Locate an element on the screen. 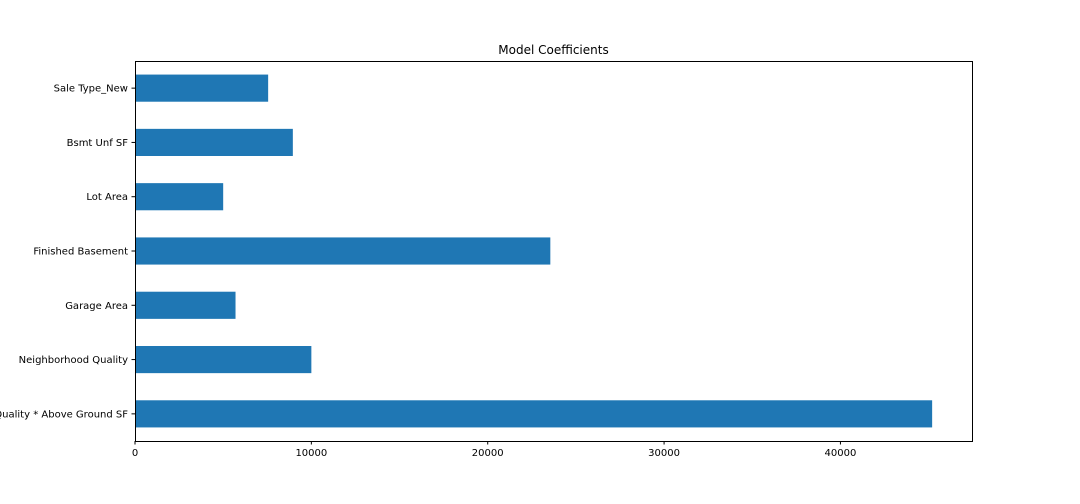 This screenshot has height=504, width=1080. y-tick-label-overall-quality-above-ground-sf: Overall Quality * Above Ground SF is located at coordinates (64, 414).